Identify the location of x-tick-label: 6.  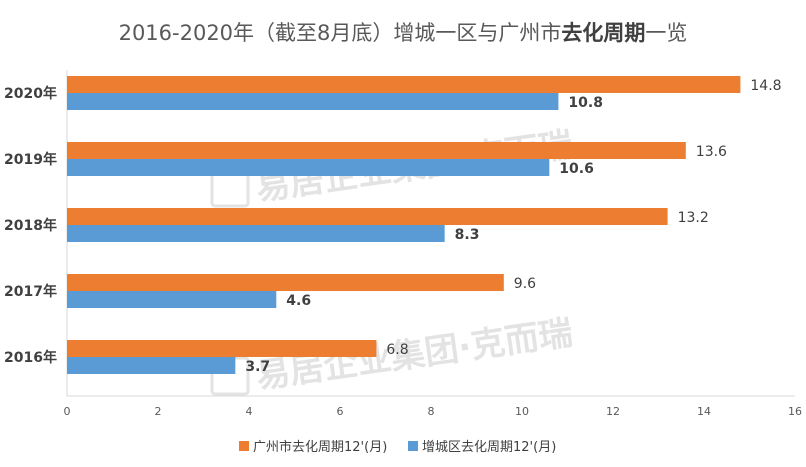
(340, 411).